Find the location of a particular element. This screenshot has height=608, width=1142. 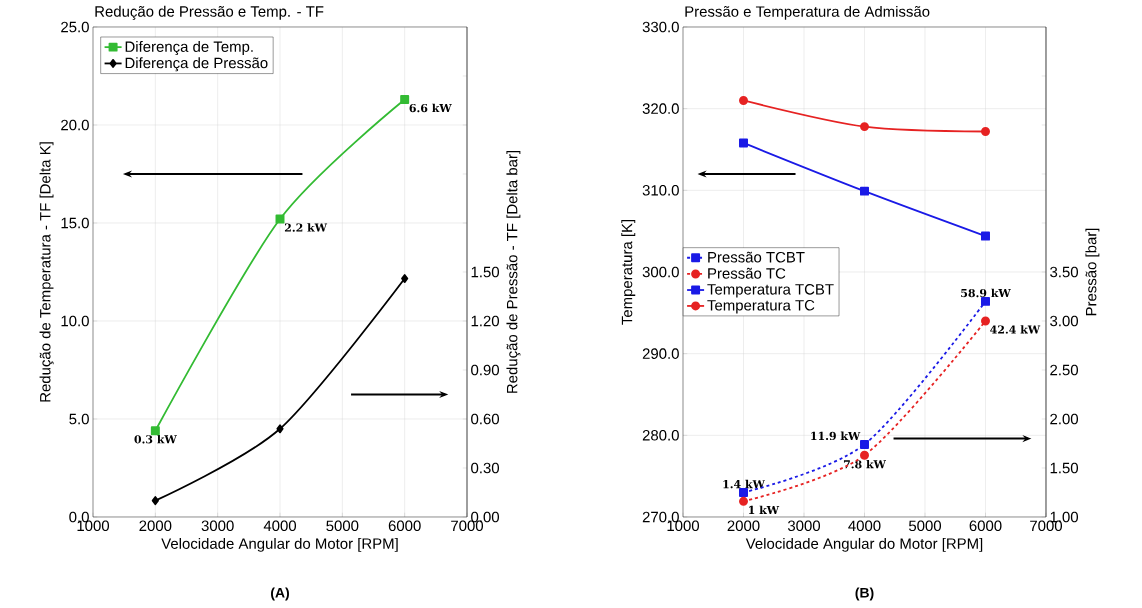

annotation: 58.9 kW is located at coordinates (986, 293).